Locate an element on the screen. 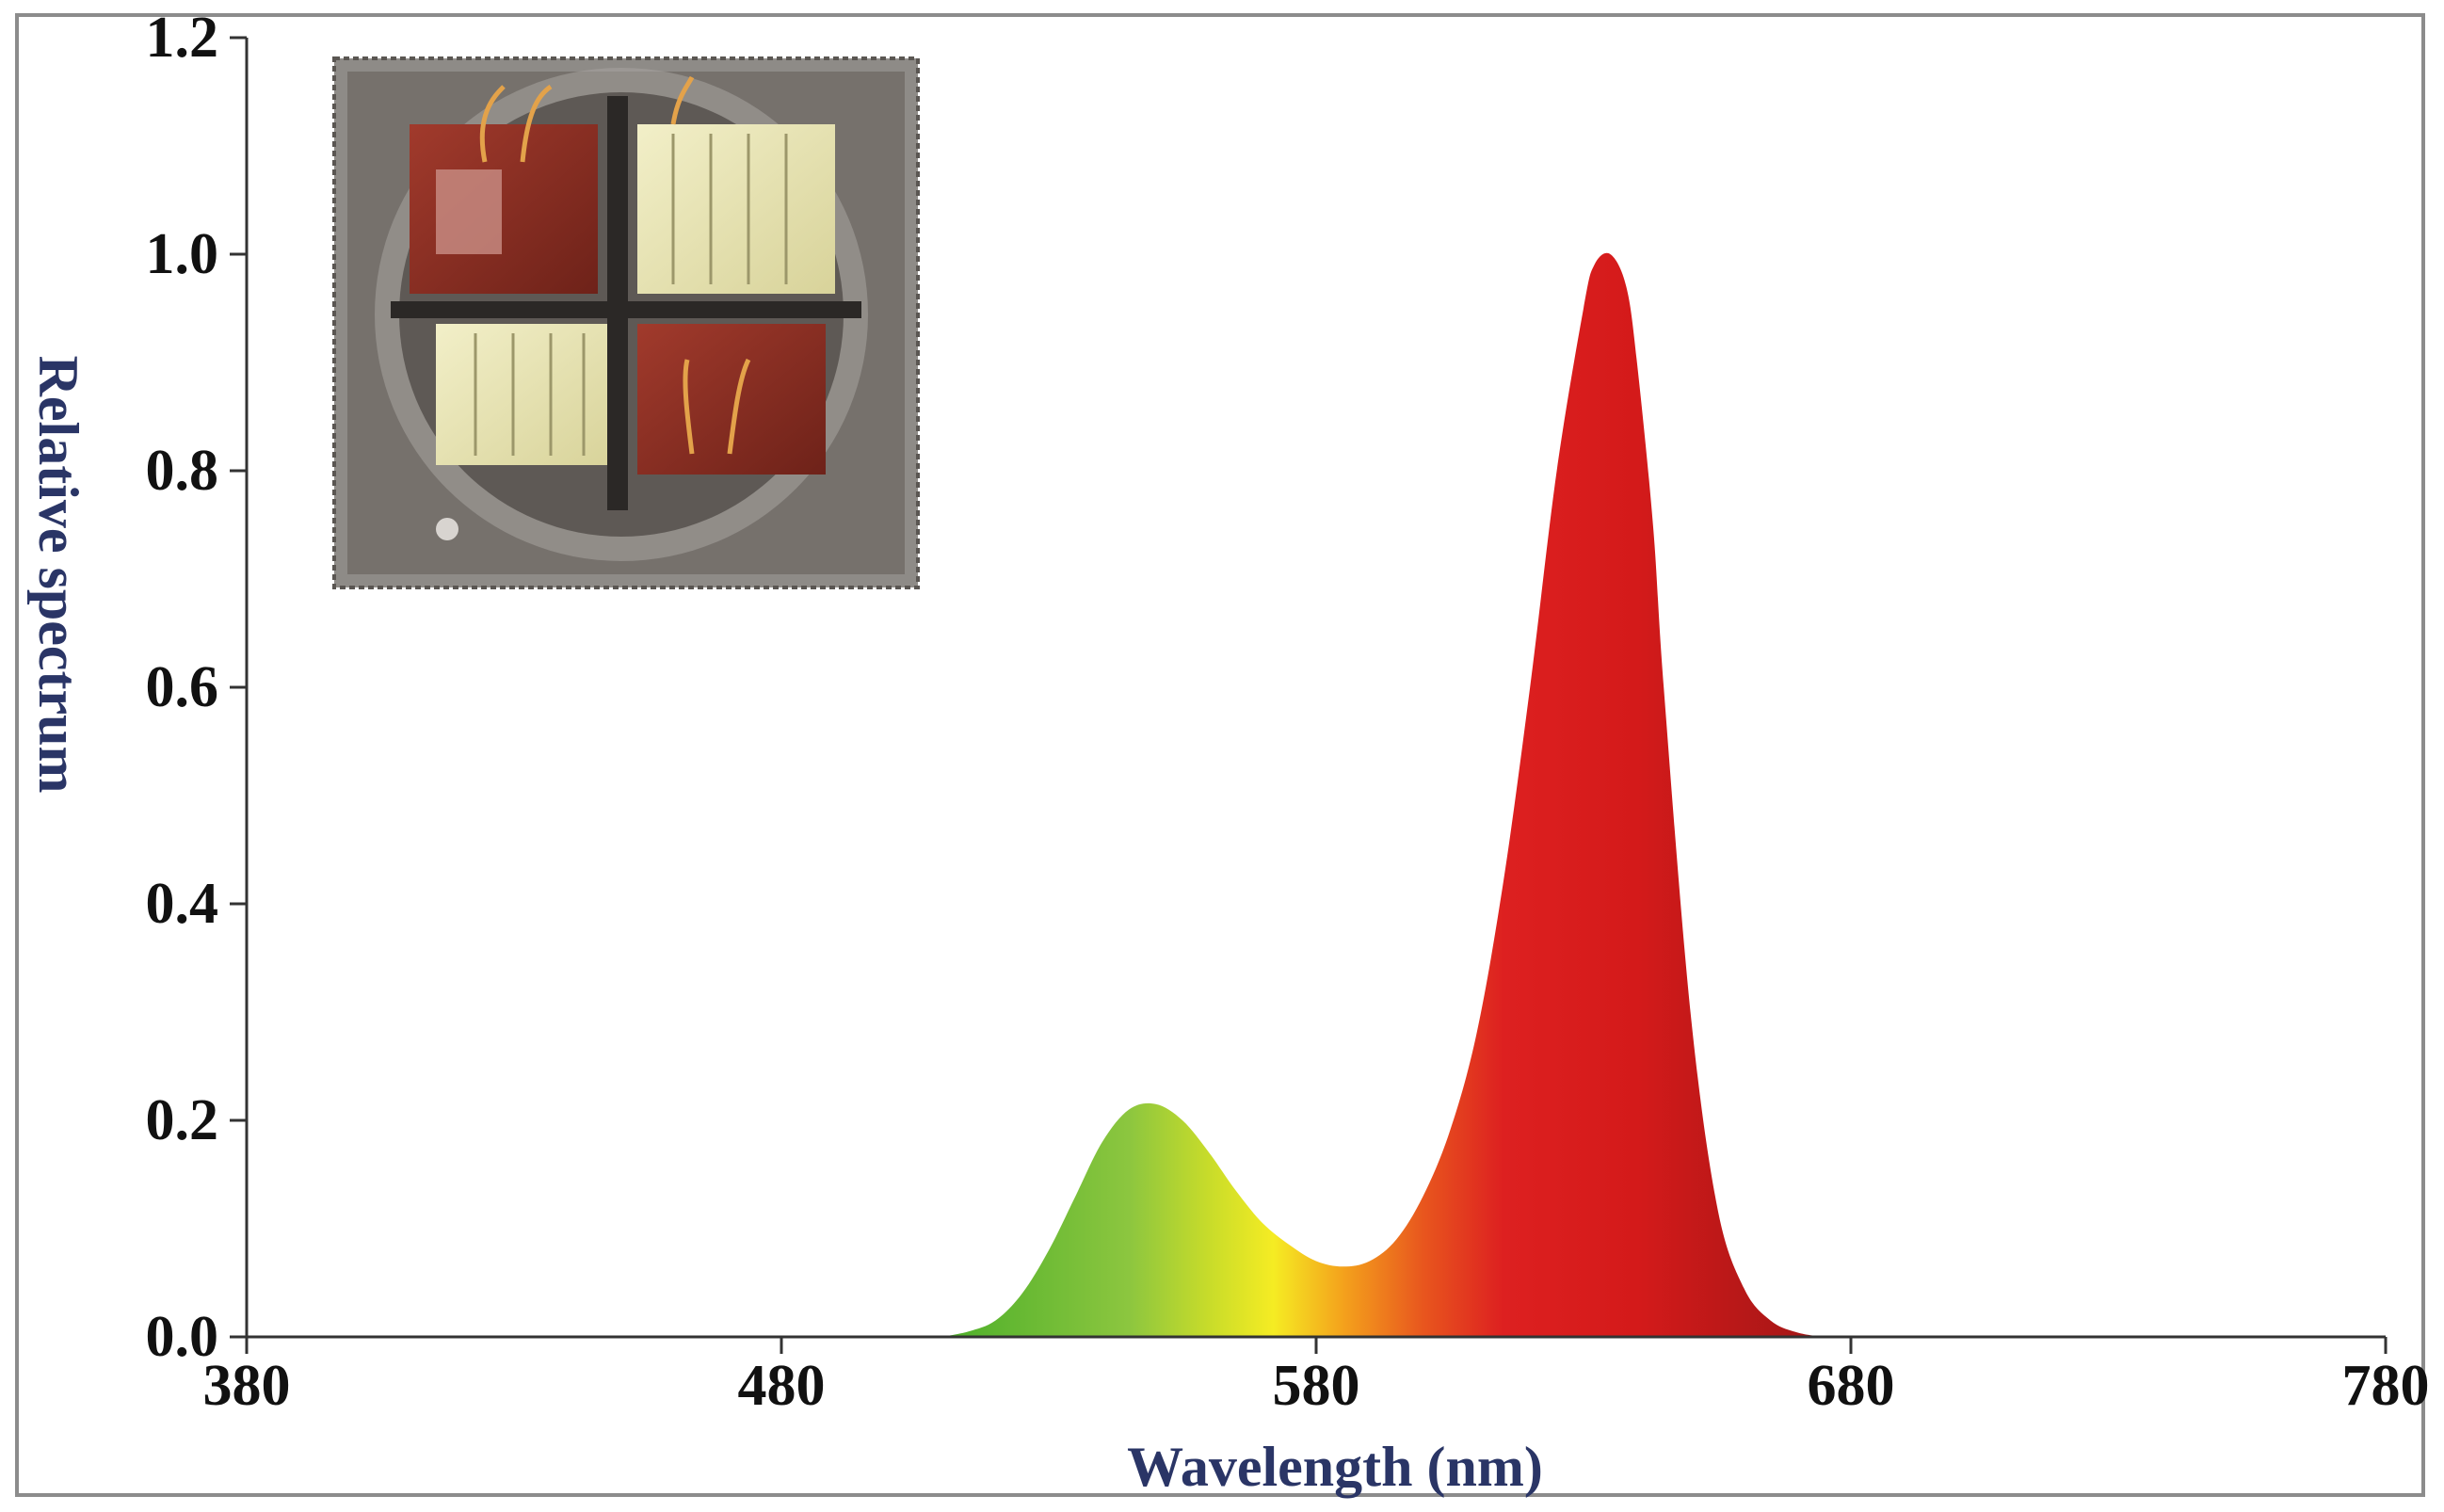 The height and width of the screenshot is (1512, 2444). x-tick-label: 380 is located at coordinates (247, 1386).